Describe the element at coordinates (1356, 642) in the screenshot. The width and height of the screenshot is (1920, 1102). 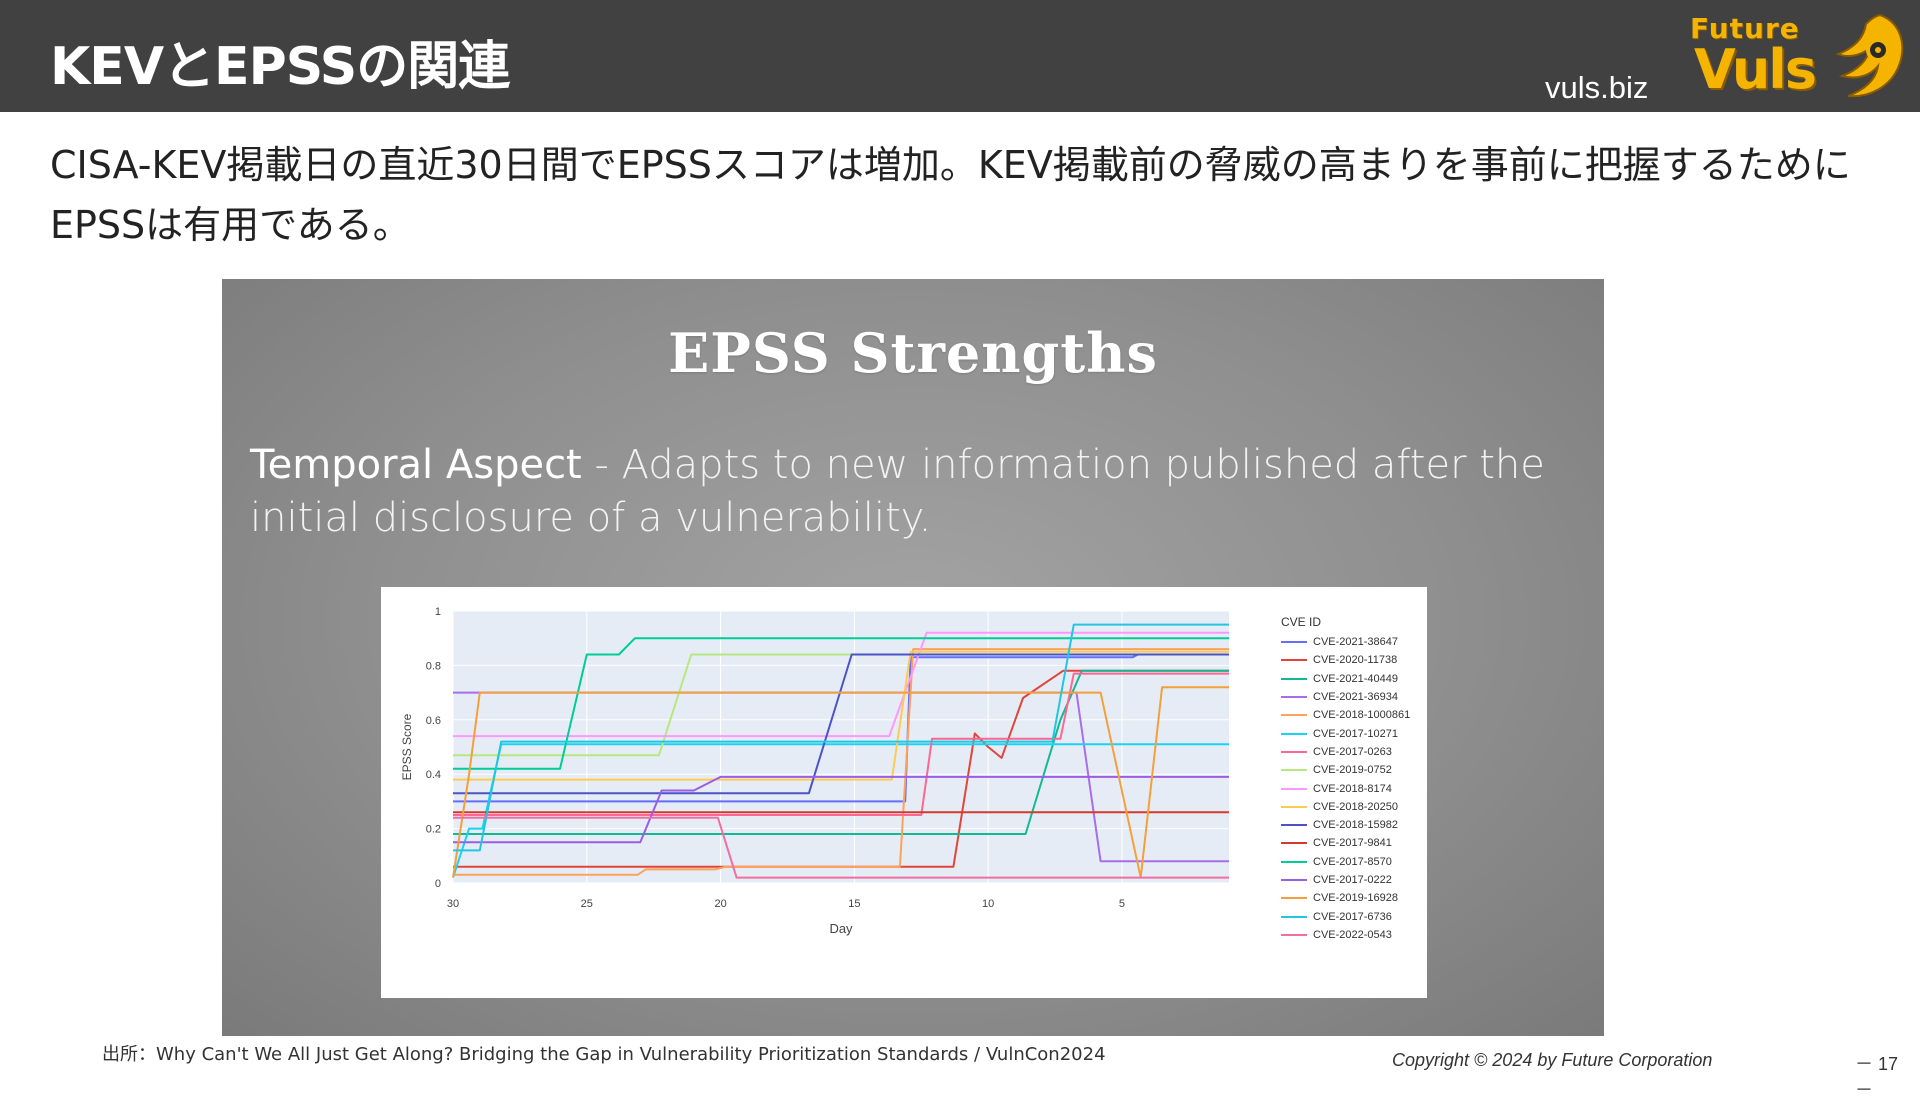
I see `legend-label: CVE-2021-38647` at that location.